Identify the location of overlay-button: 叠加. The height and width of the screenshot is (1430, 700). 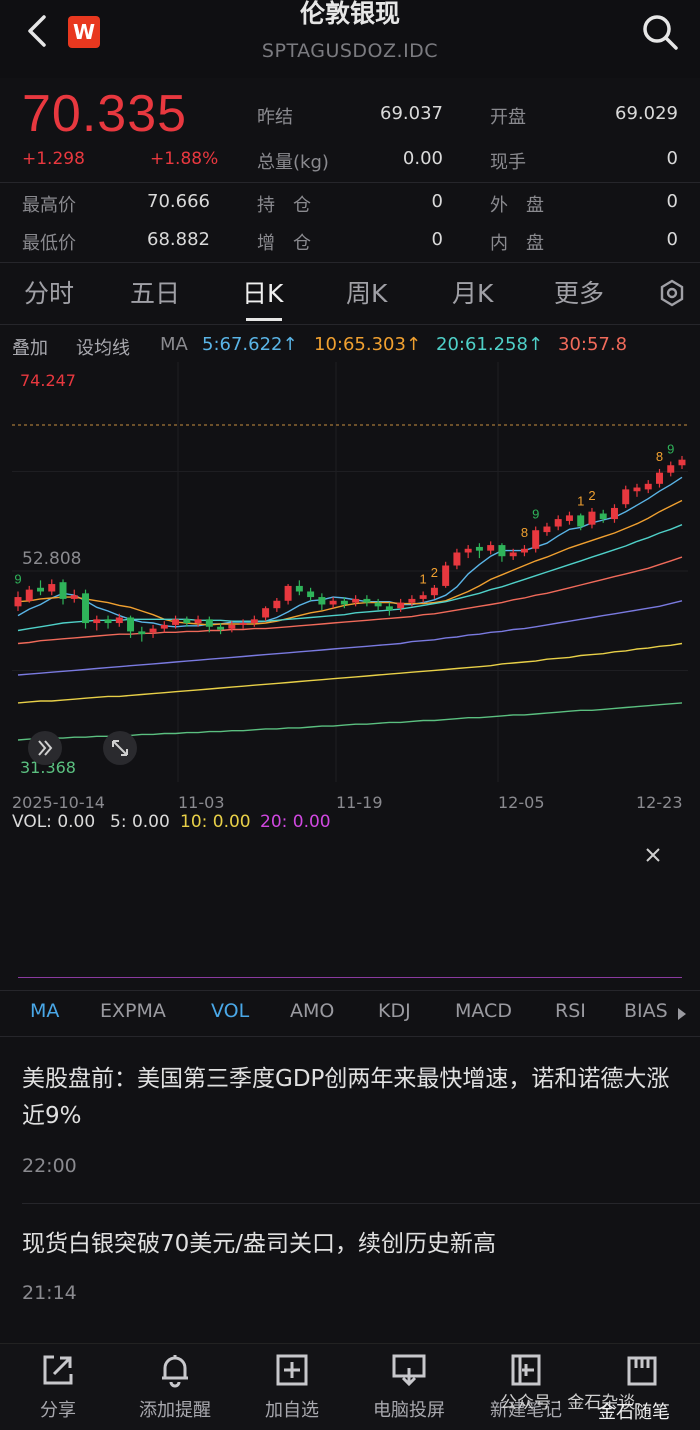
(30, 348).